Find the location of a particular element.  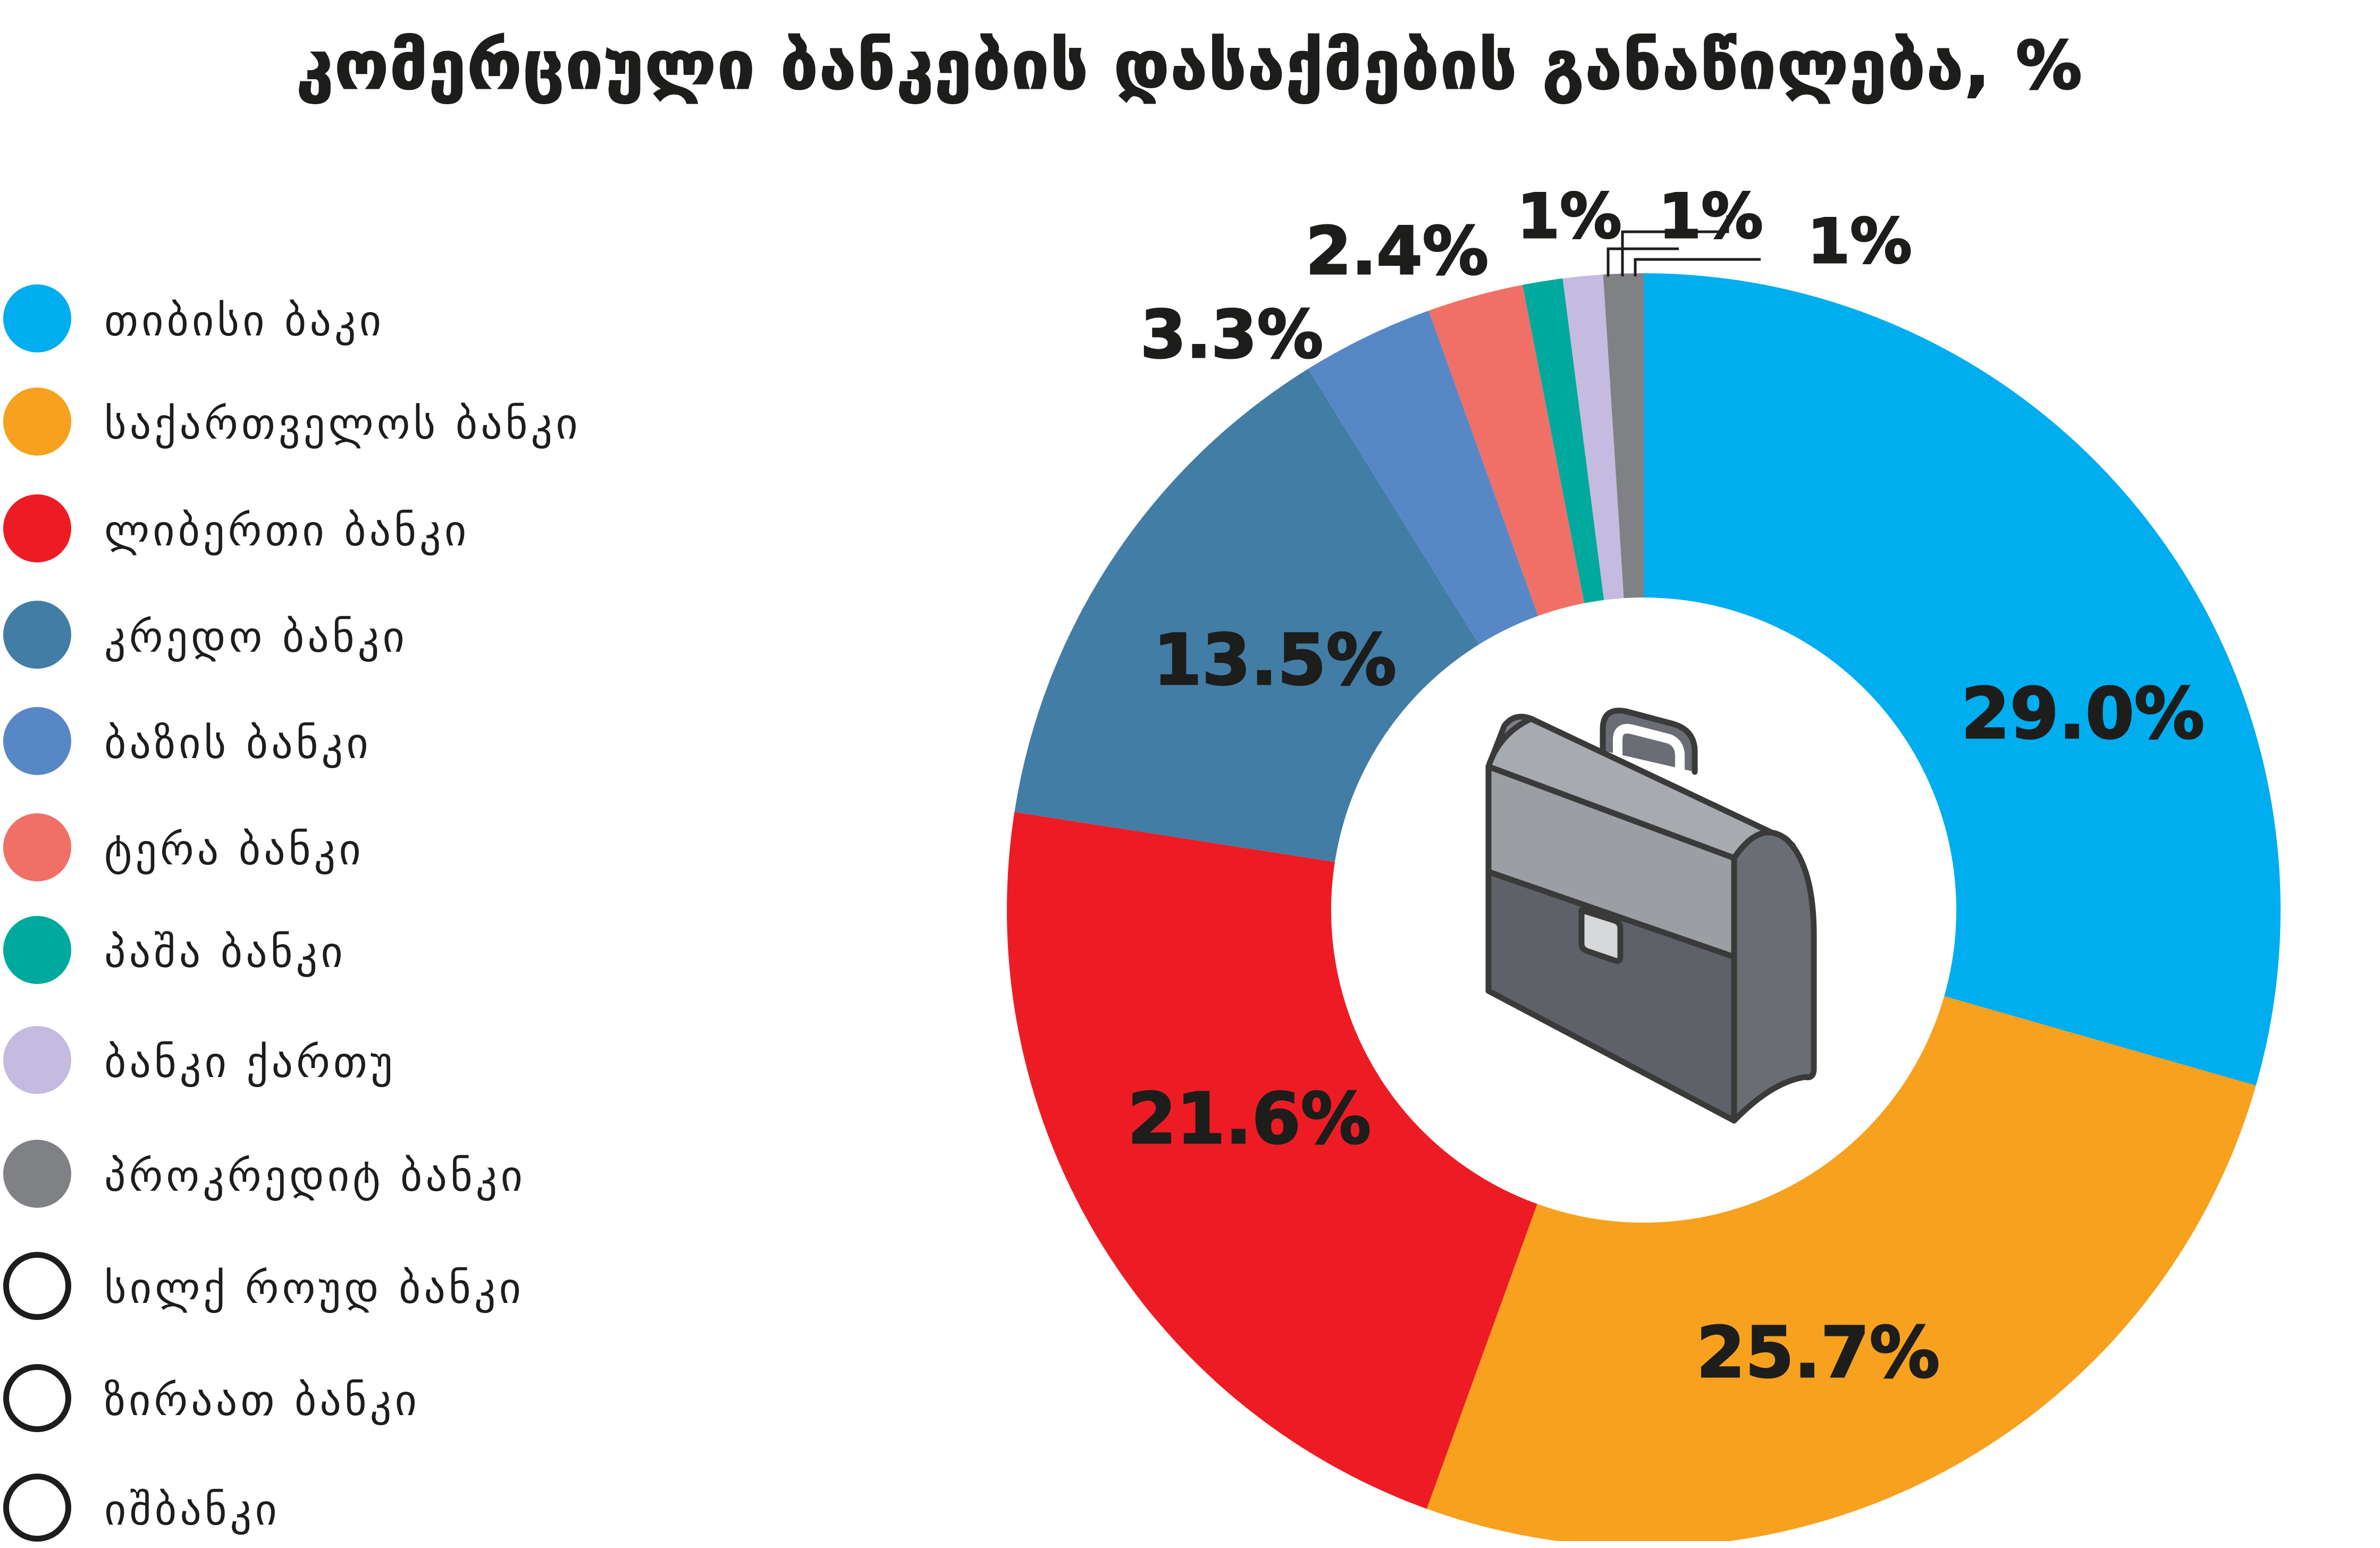

leader-lines is located at coordinates (1684, 245).